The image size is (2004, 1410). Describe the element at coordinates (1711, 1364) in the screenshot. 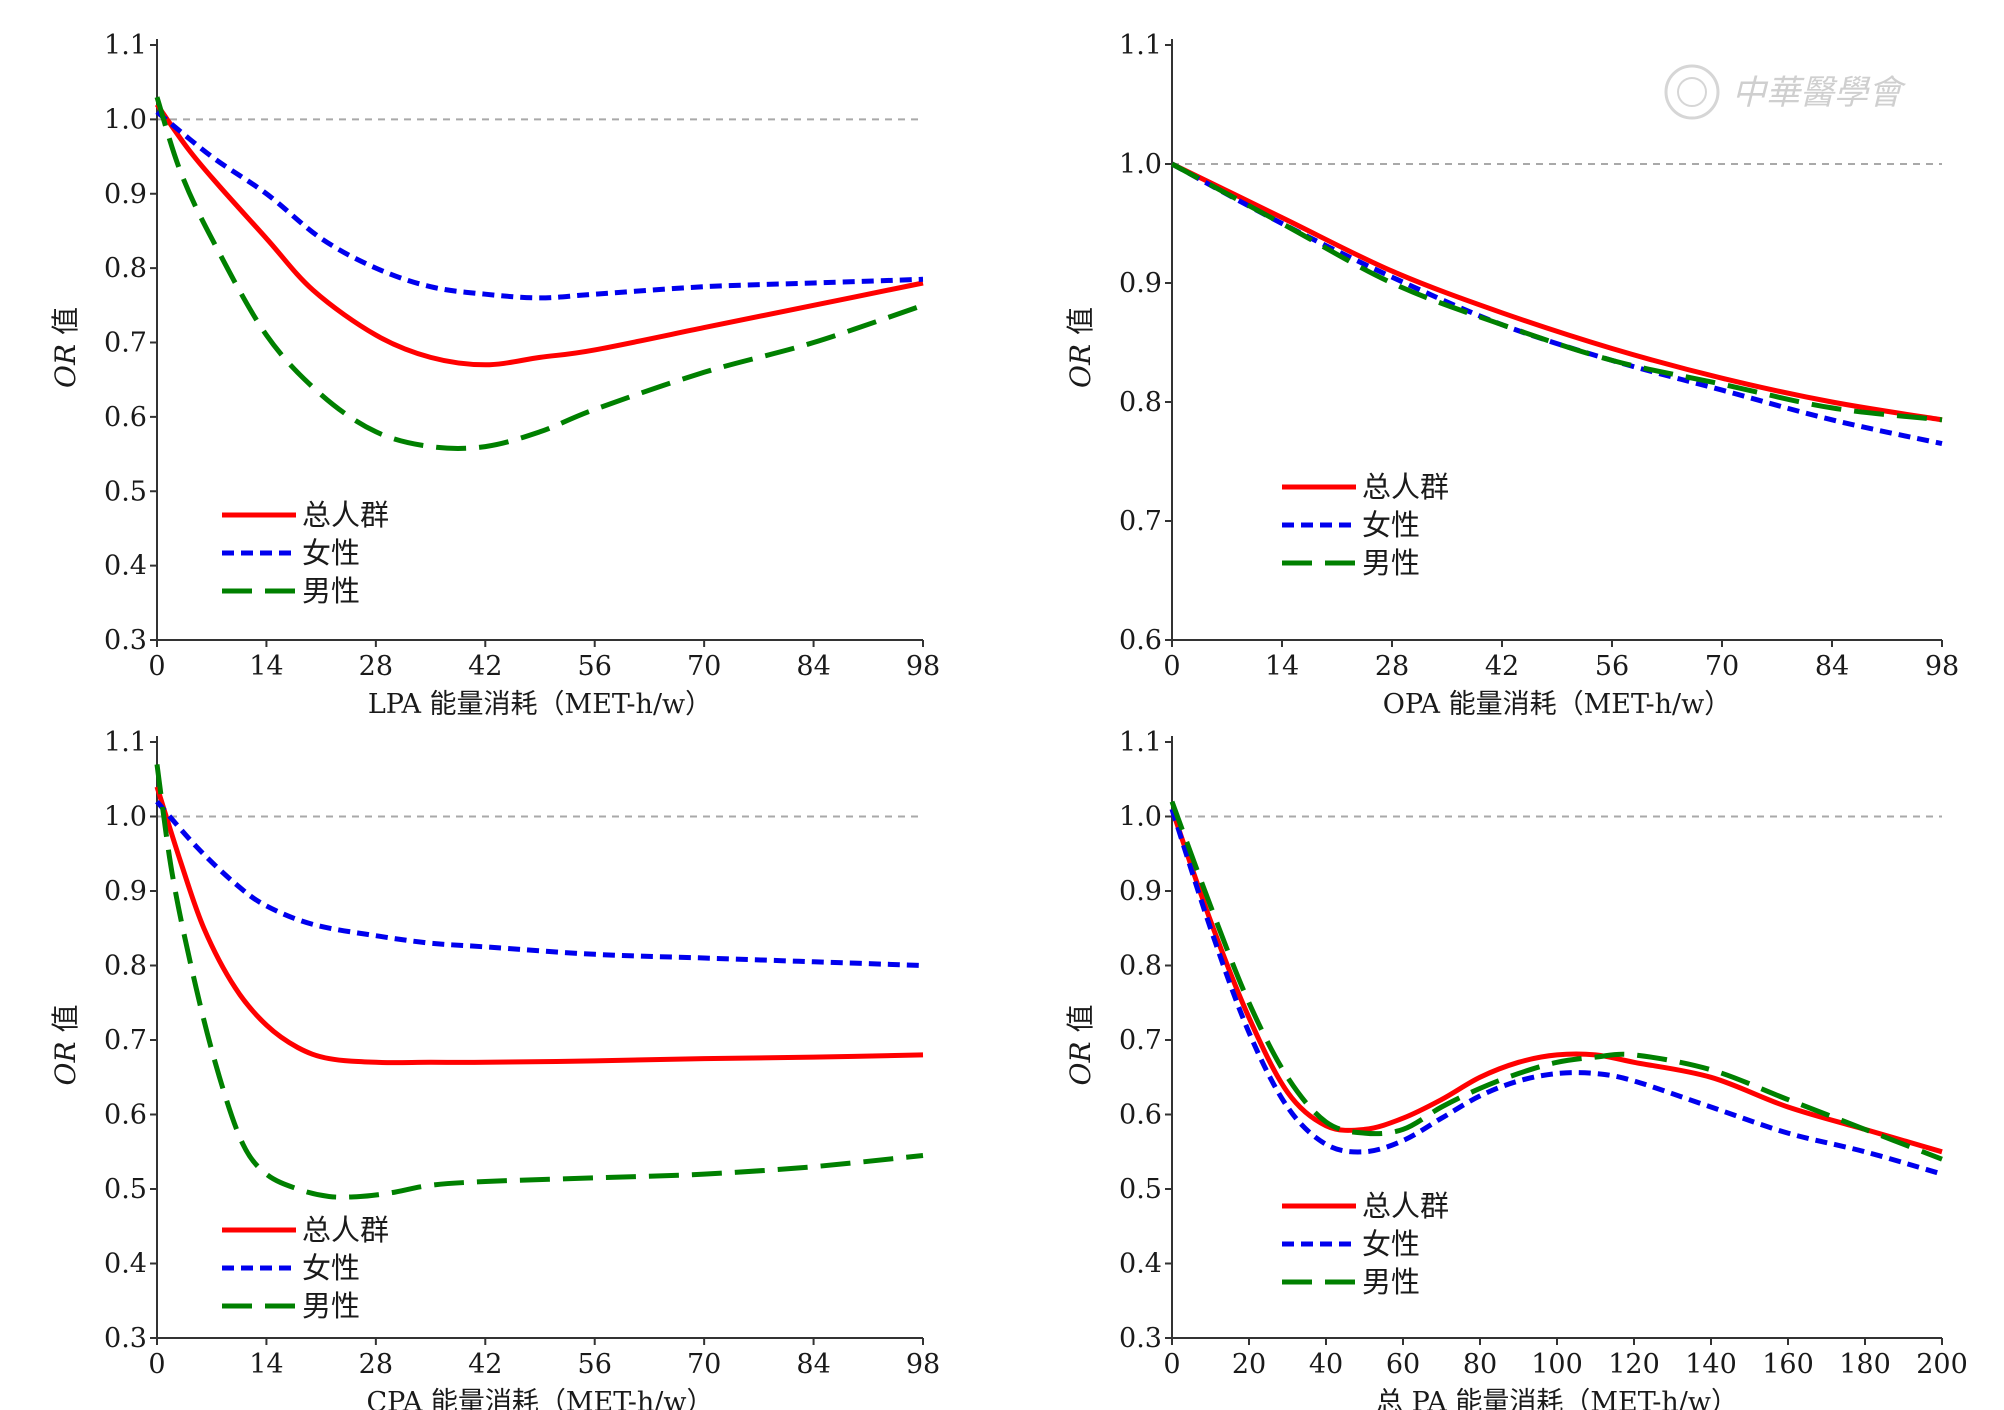

I see `x-tick-label: 140` at that location.